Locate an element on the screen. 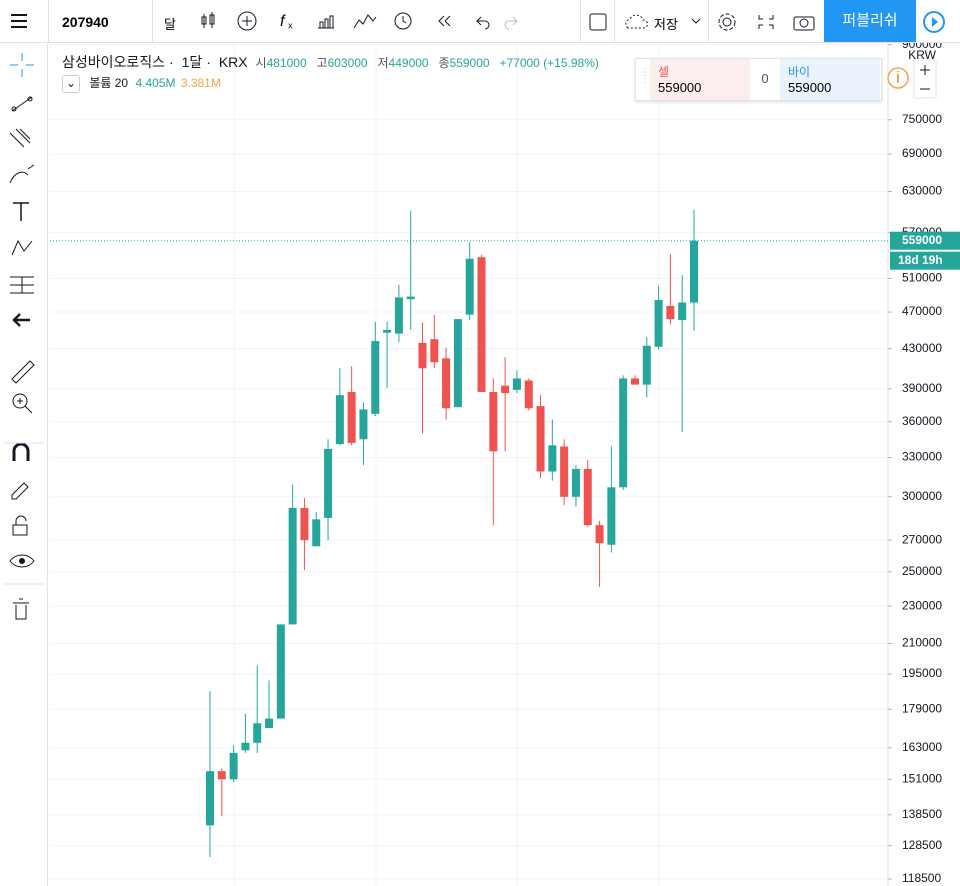  buy-price: 559000 is located at coordinates (810, 87).